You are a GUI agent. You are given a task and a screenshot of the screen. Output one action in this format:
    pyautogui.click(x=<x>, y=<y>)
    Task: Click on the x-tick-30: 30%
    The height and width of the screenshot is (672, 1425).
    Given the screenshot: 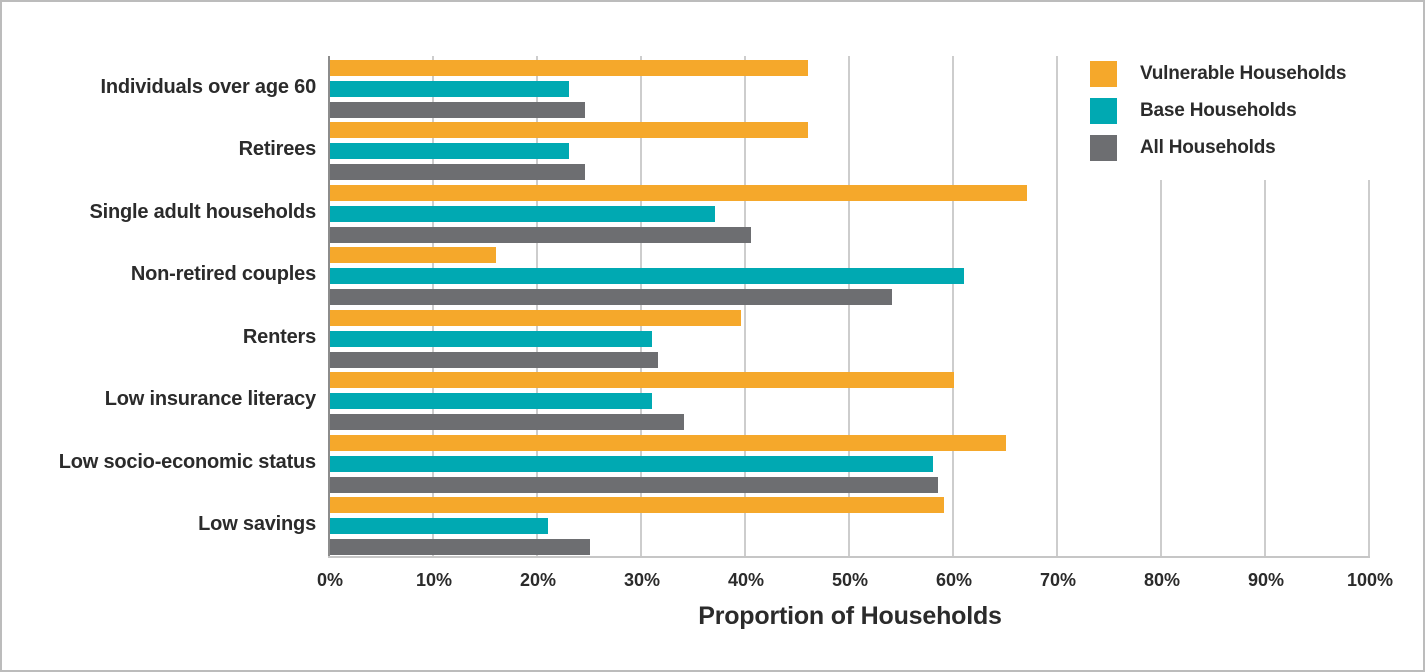 What is the action you would take?
    pyautogui.click(x=642, y=580)
    